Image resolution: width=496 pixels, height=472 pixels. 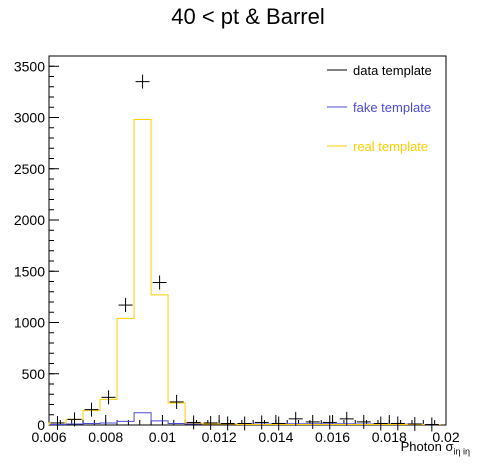 I want to click on chart-title: 40 < pt & Barrel, so click(x=248, y=16).